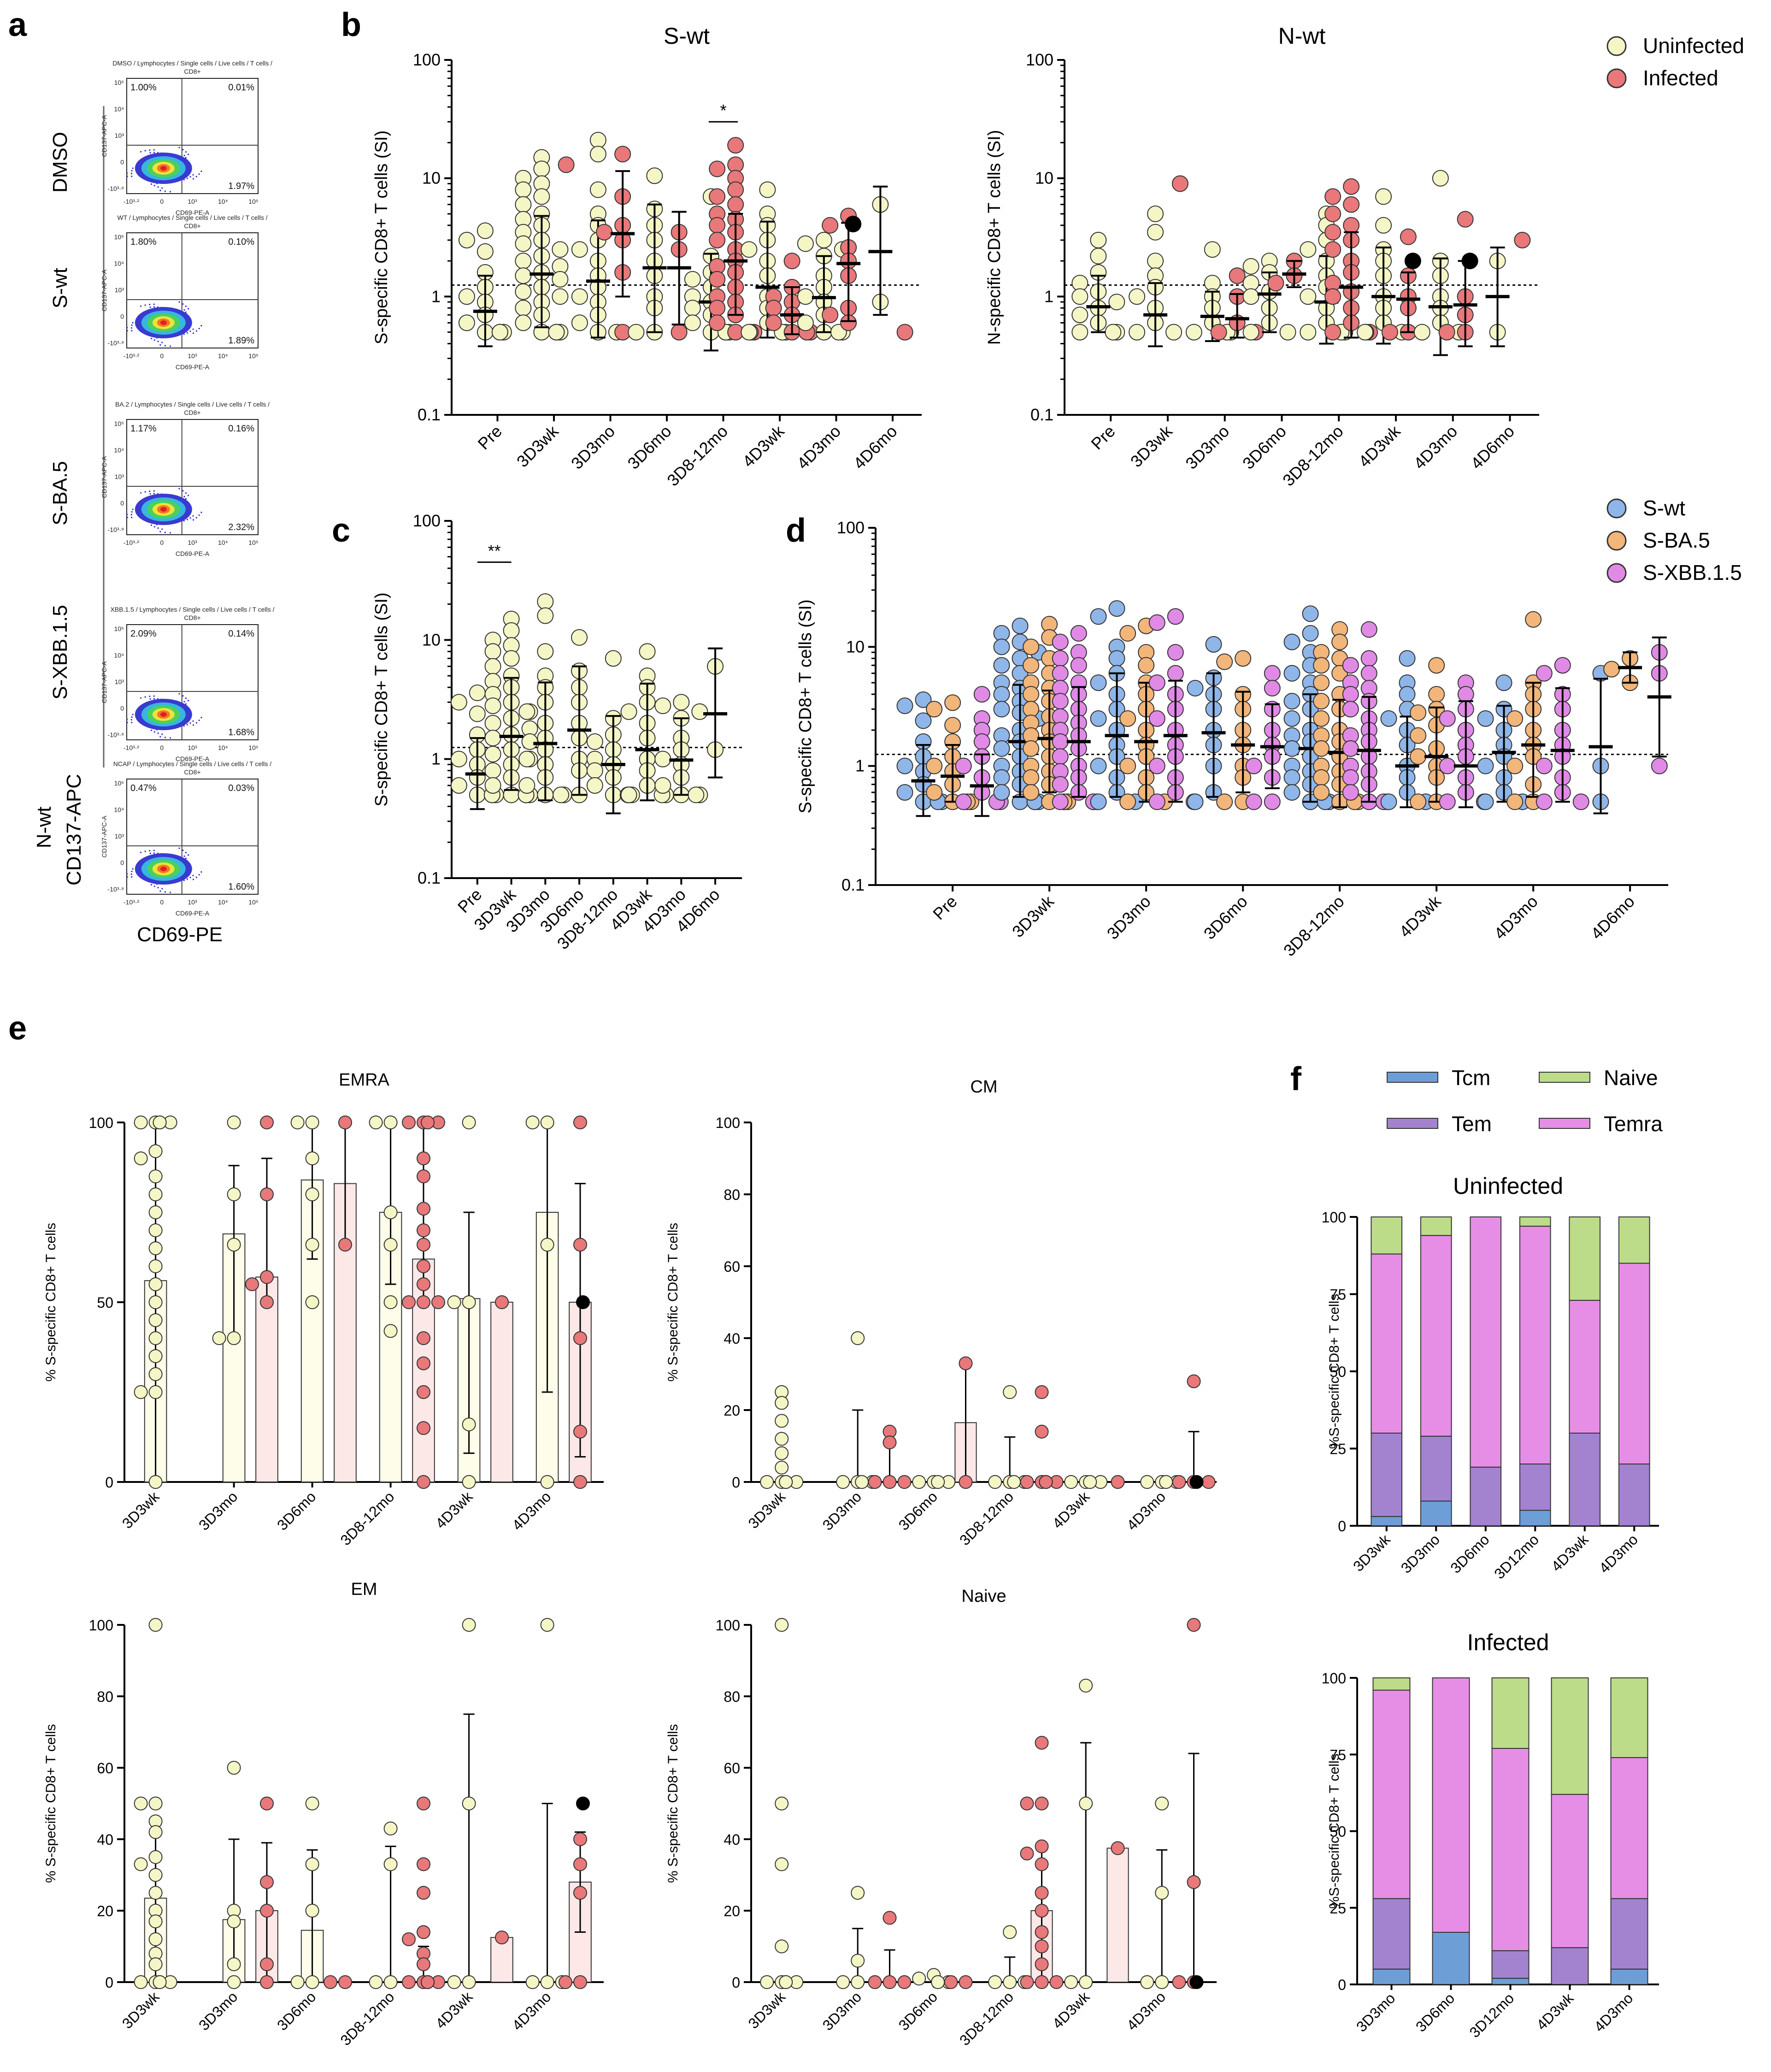  What do you see at coordinates (105, 1302) in the screenshot?
I see `e_emra-ytick-label: 50` at bounding box center [105, 1302].